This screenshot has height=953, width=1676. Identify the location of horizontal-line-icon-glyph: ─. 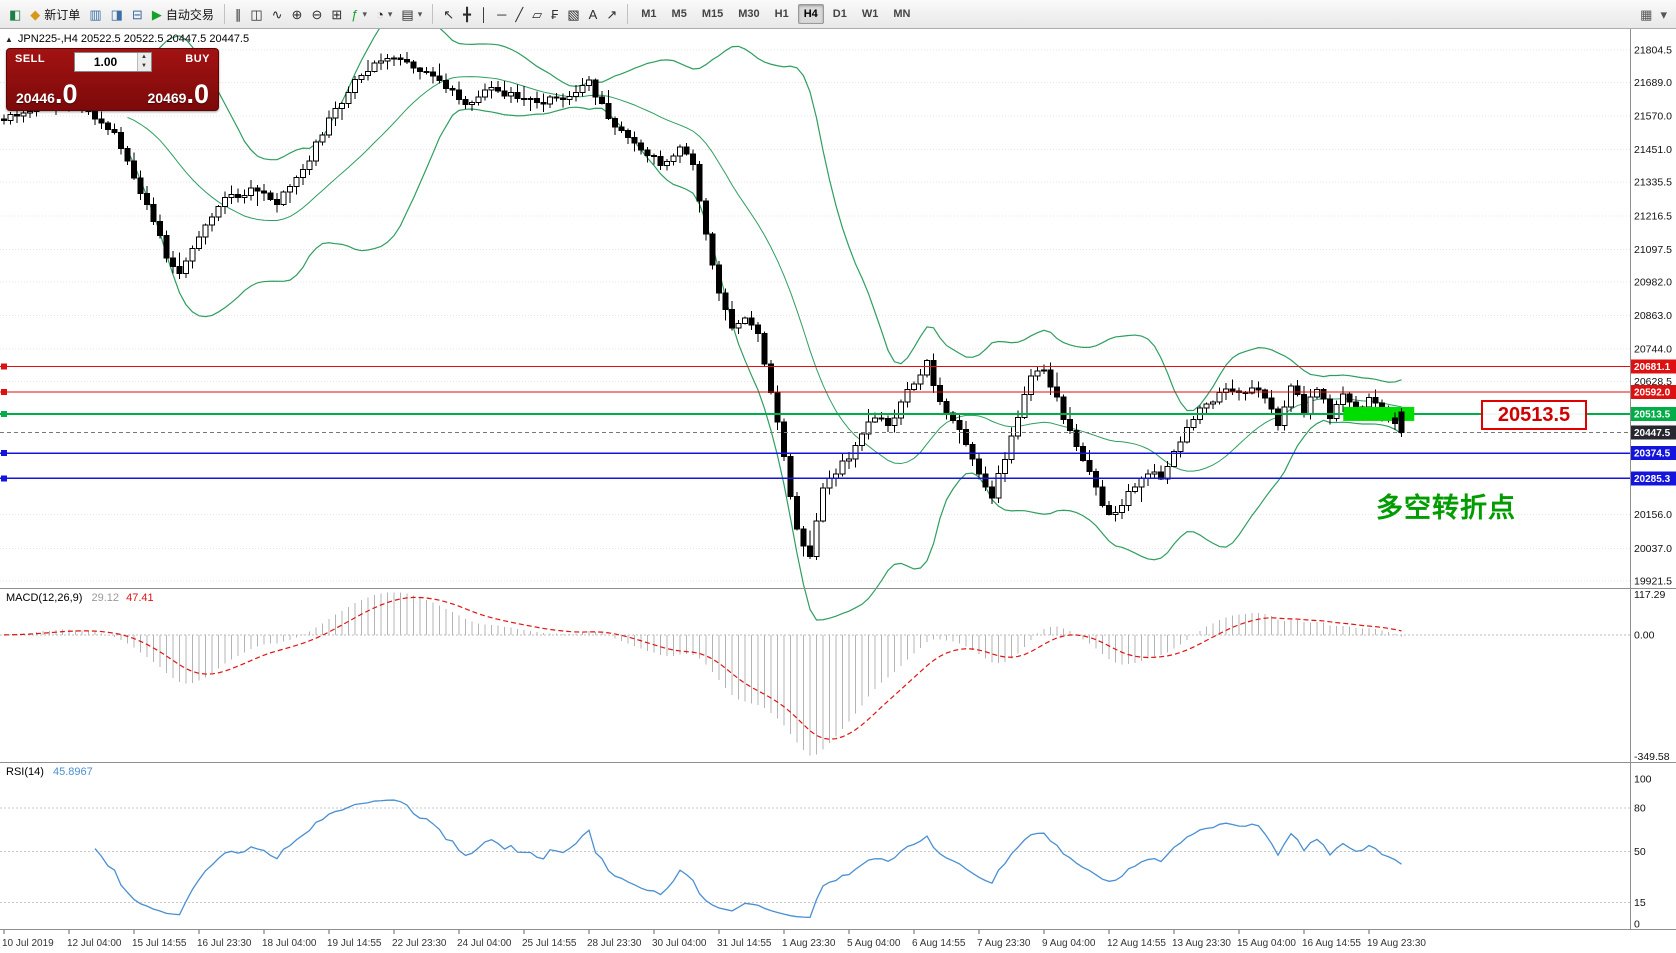
(502, 14).